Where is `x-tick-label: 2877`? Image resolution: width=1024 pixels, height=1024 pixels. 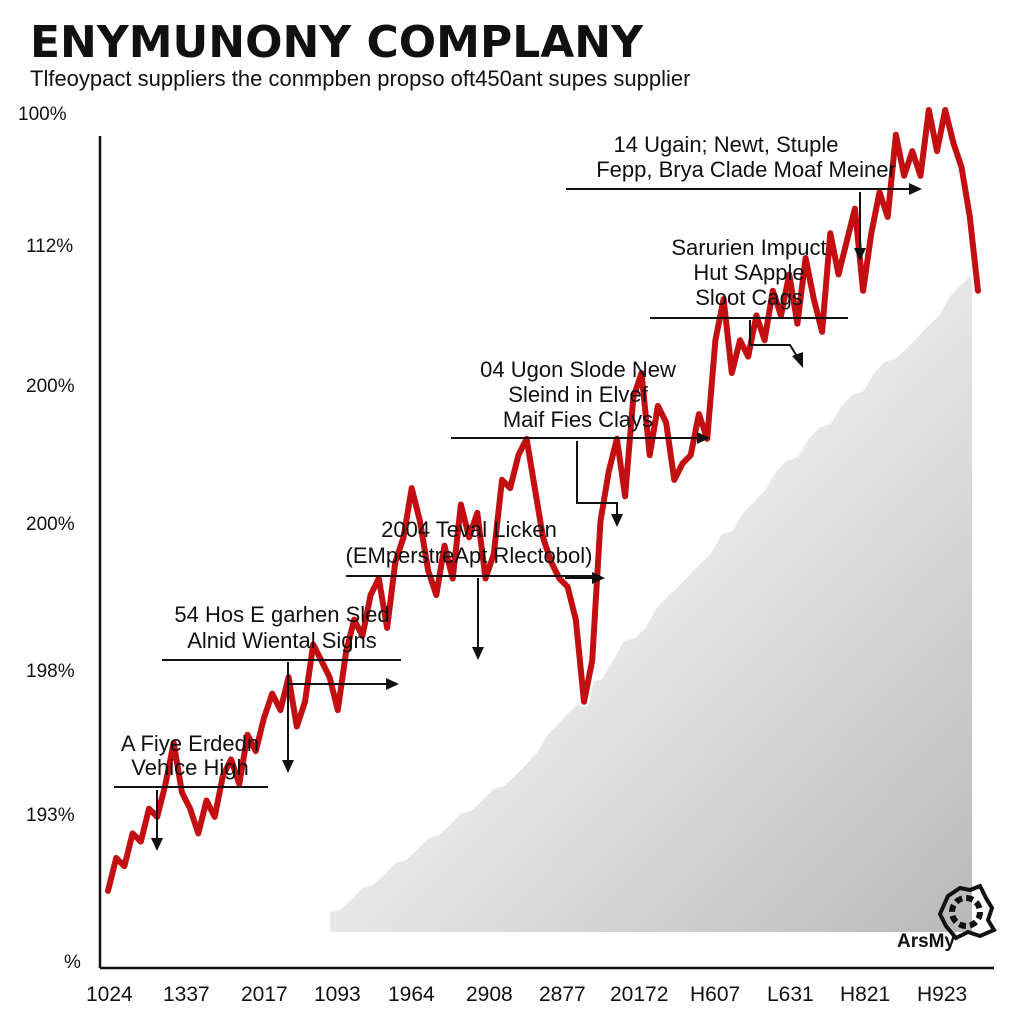
x-tick-label: 2877 is located at coordinates (562, 994).